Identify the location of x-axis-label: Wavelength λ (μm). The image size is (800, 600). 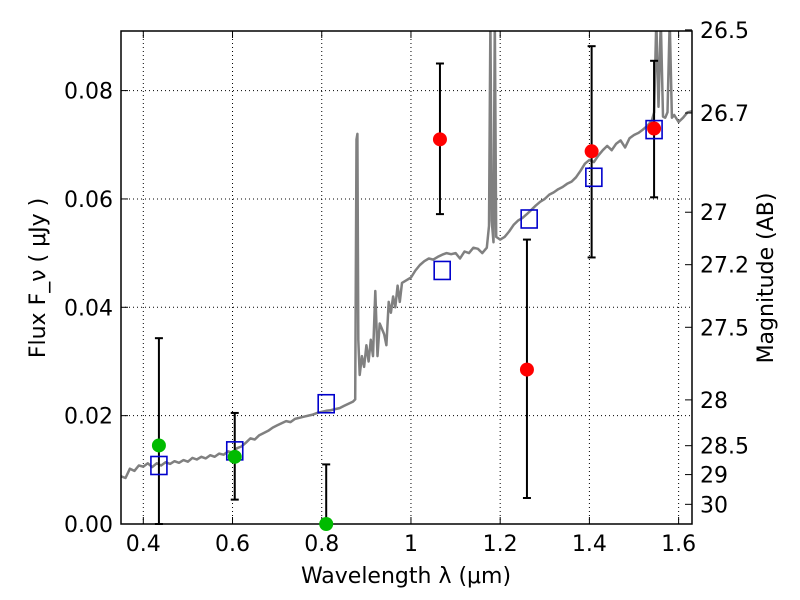
(406, 576).